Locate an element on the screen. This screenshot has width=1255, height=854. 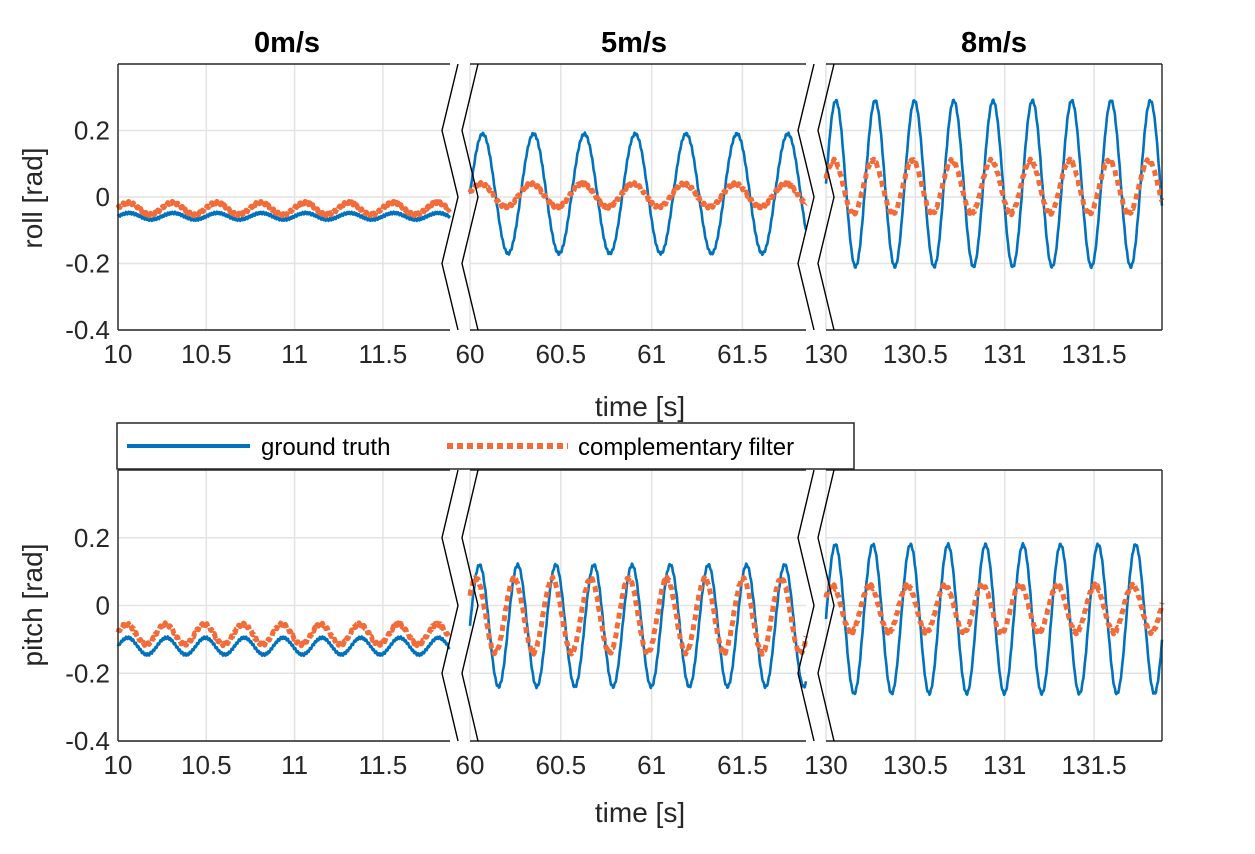
panel-r1-s1: 60 60.5 61 61.5 is located at coordinates (632, 624).